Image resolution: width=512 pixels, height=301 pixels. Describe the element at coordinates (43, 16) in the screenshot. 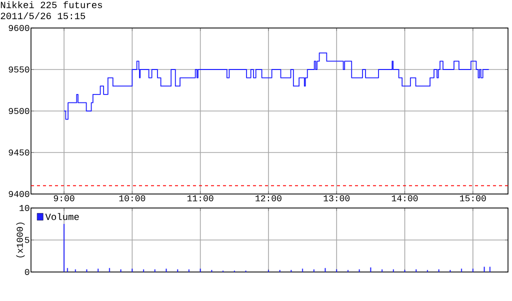

I see `chart-subtitle: 2011/5/26 15:15` at that location.